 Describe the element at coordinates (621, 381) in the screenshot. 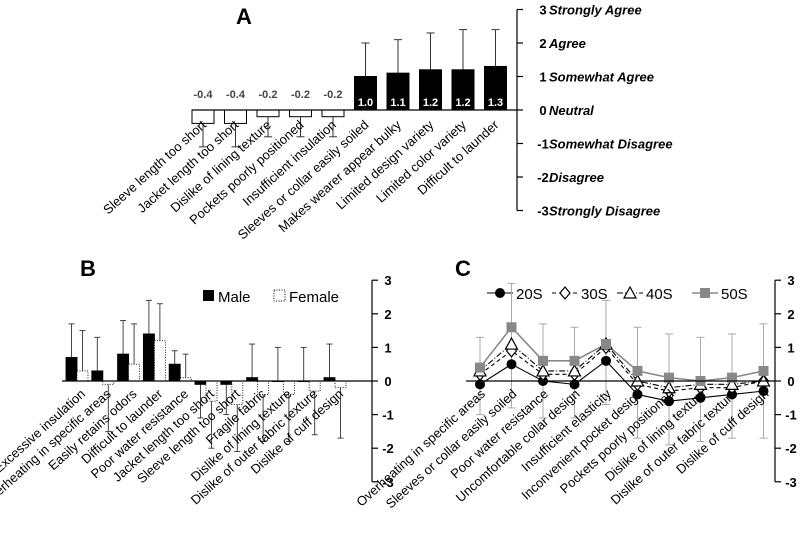

I see `panel-c-line-20s` at that location.